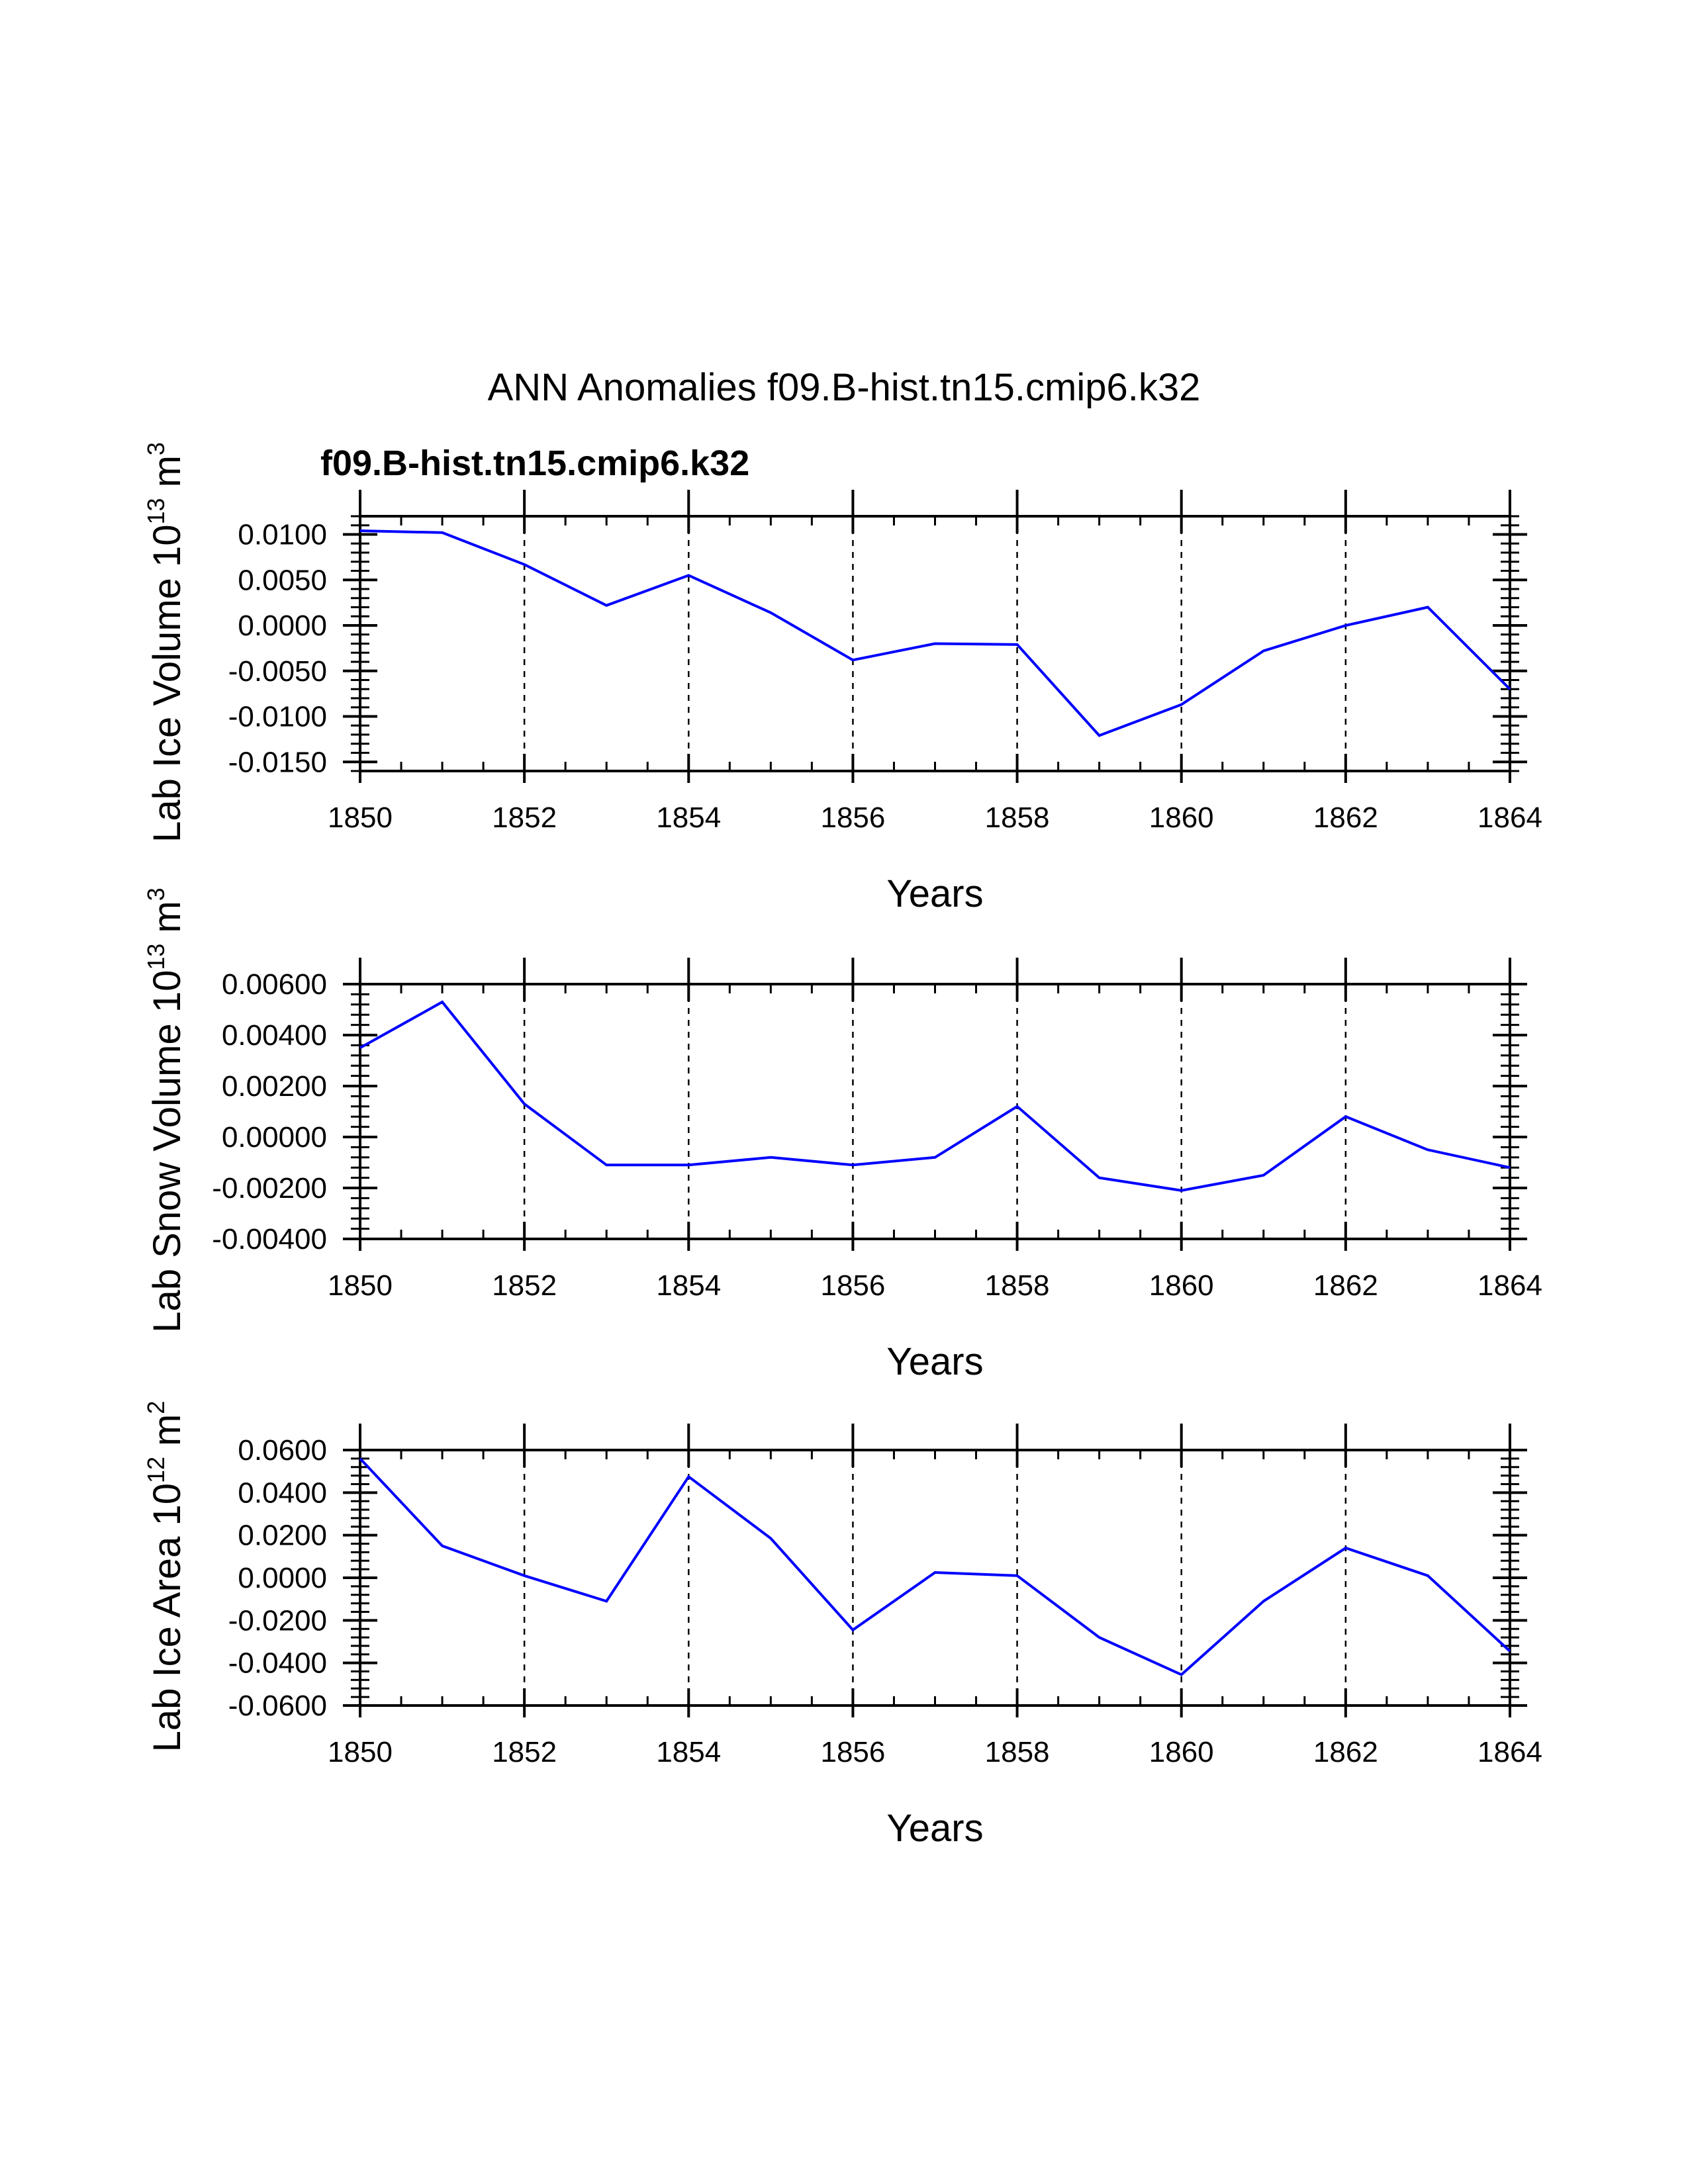  I want to click on y-axis-title-unit-exponent: 2, so click(155, 1407).